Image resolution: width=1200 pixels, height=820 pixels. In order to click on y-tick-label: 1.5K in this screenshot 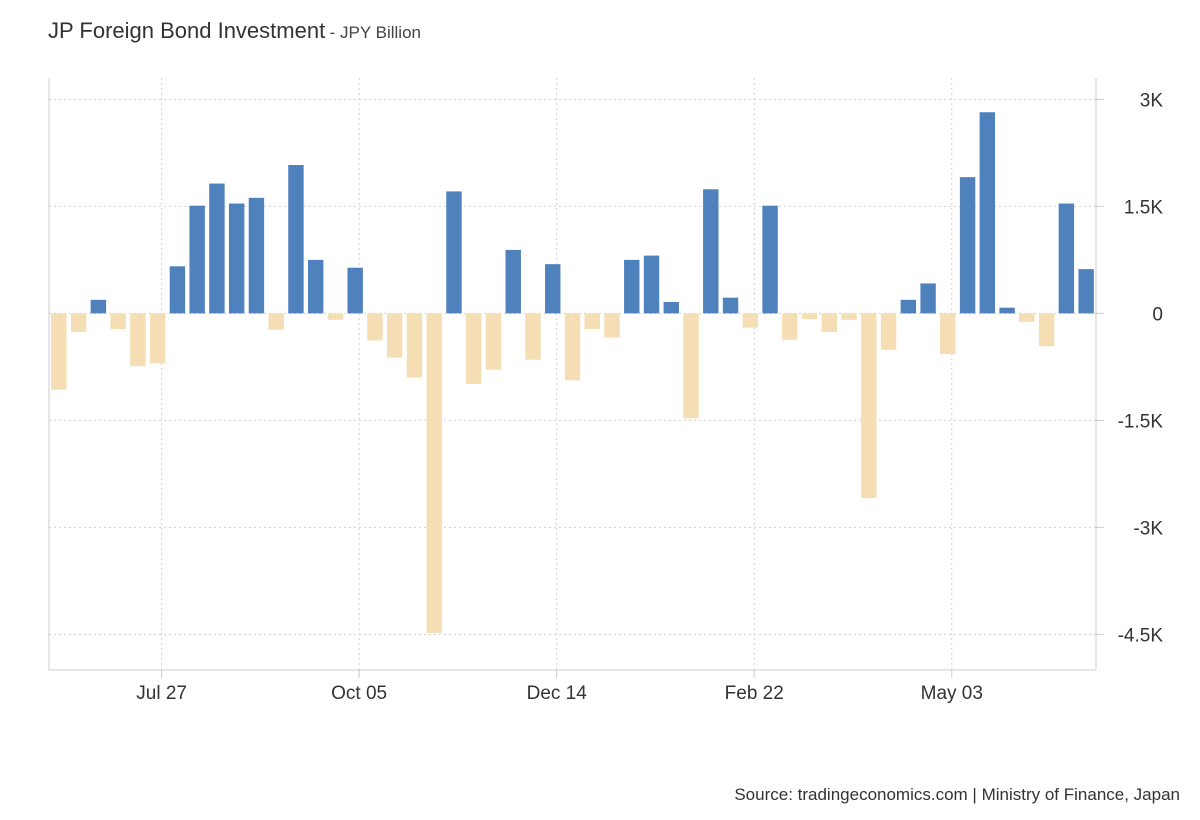, I will do `click(1143, 207)`.